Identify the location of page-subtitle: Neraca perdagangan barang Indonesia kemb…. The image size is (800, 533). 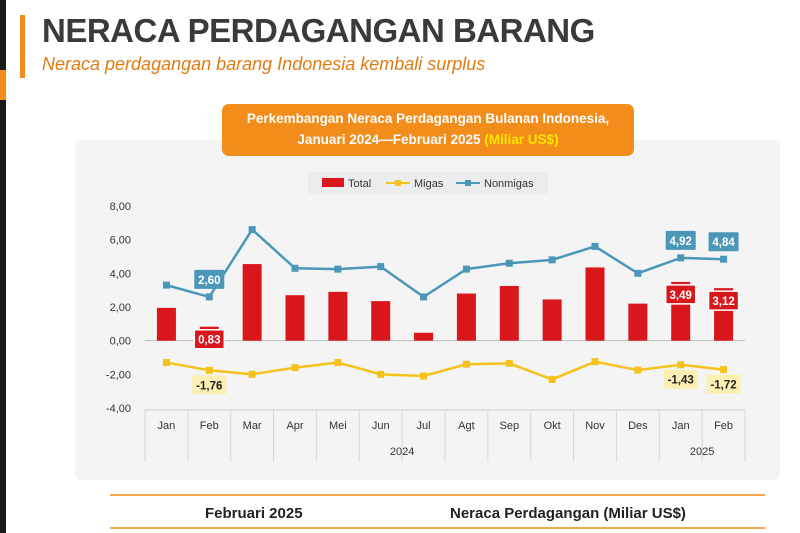
(264, 64).